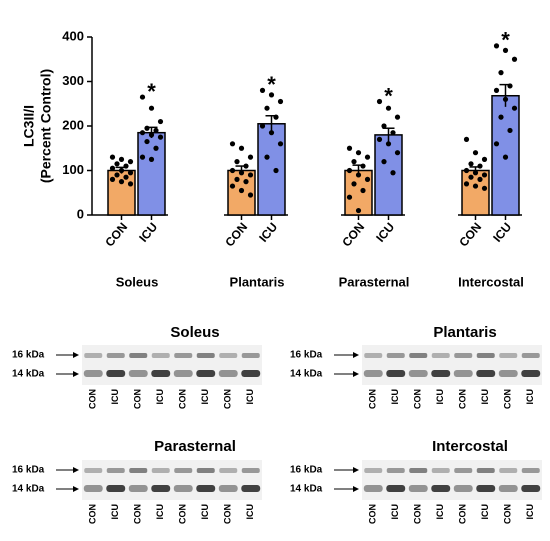 The image size is (550, 541). Describe the element at coordinates (195, 446) in the screenshot. I see `blot-title: Parasternal` at that location.